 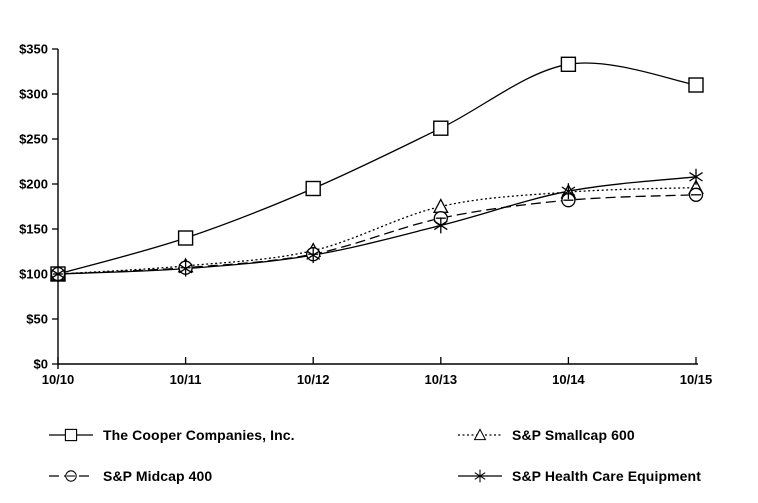 I want to click on legend-label-smallcap600: S&P Smallcap 600, so click(x=573, y=435).